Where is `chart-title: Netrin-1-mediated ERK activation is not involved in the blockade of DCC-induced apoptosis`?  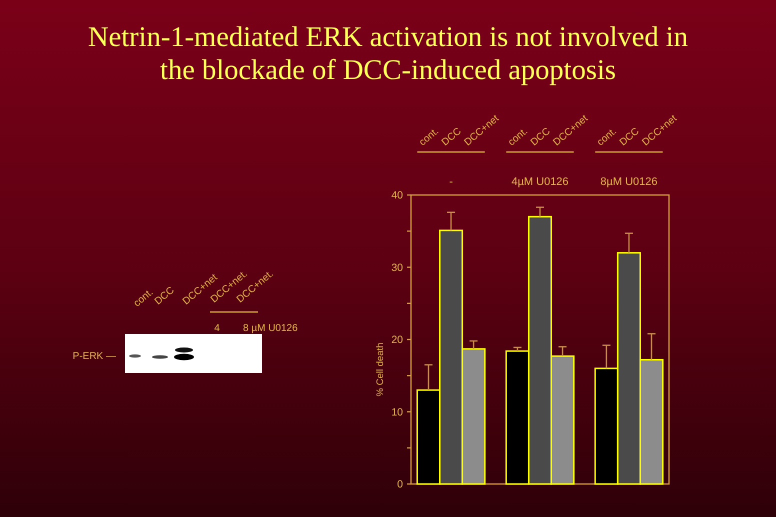
chart-title: Netrin-1-mediated ERK activation is not involved in the blockade of DCC-induced apoptosis is located at coordinates (388, 54).